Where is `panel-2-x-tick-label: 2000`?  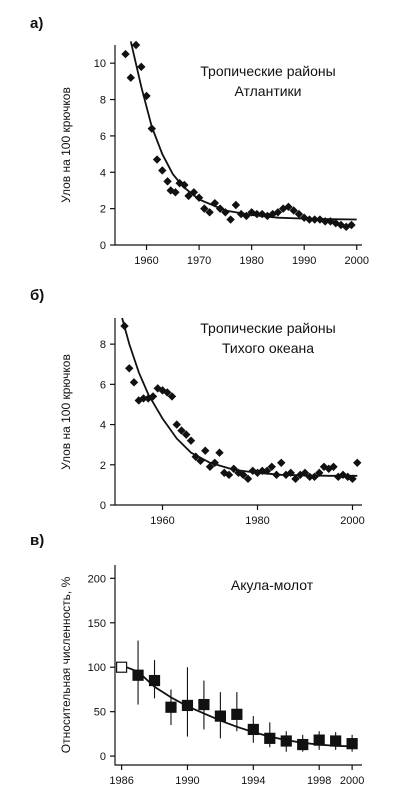 panel-2-x-tick-label: 2000 is located at coordinates (352, 781).